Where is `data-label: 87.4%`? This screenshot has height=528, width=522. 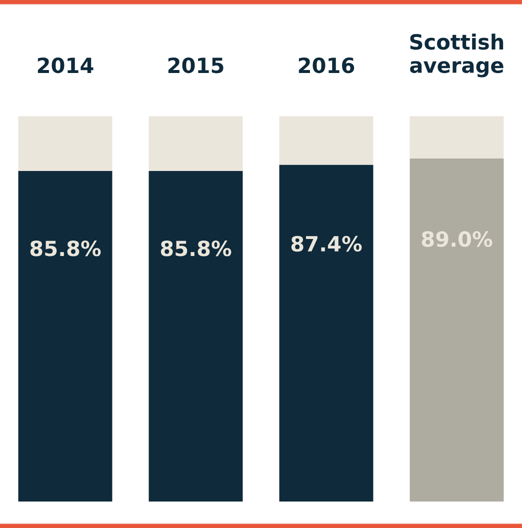 data-label: 87.4% is located at coordinates (326, 244).